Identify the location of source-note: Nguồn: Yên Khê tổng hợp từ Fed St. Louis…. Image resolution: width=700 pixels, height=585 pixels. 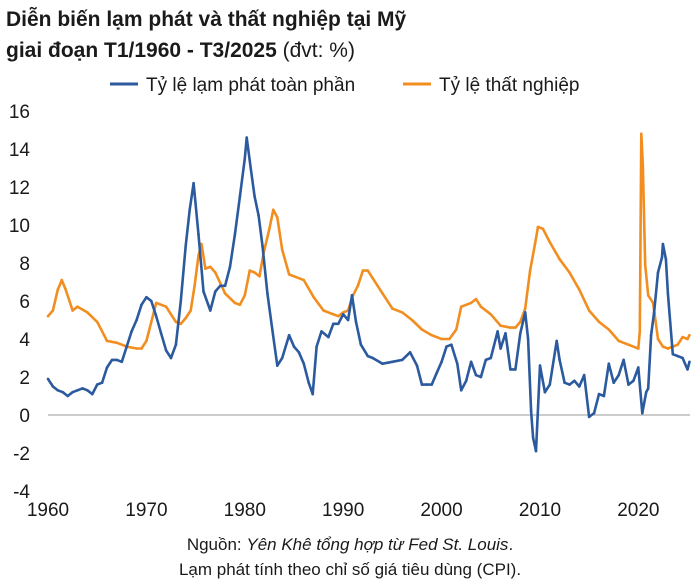
(350, 545).